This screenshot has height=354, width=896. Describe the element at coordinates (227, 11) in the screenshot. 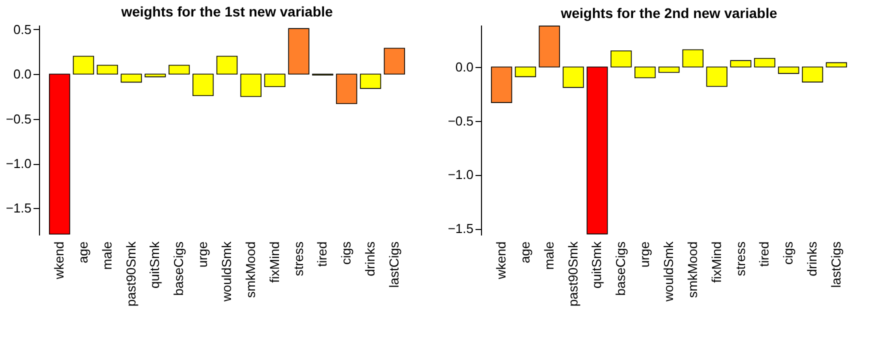

I see `chart-title: weights for the 1st new variable` at that location.